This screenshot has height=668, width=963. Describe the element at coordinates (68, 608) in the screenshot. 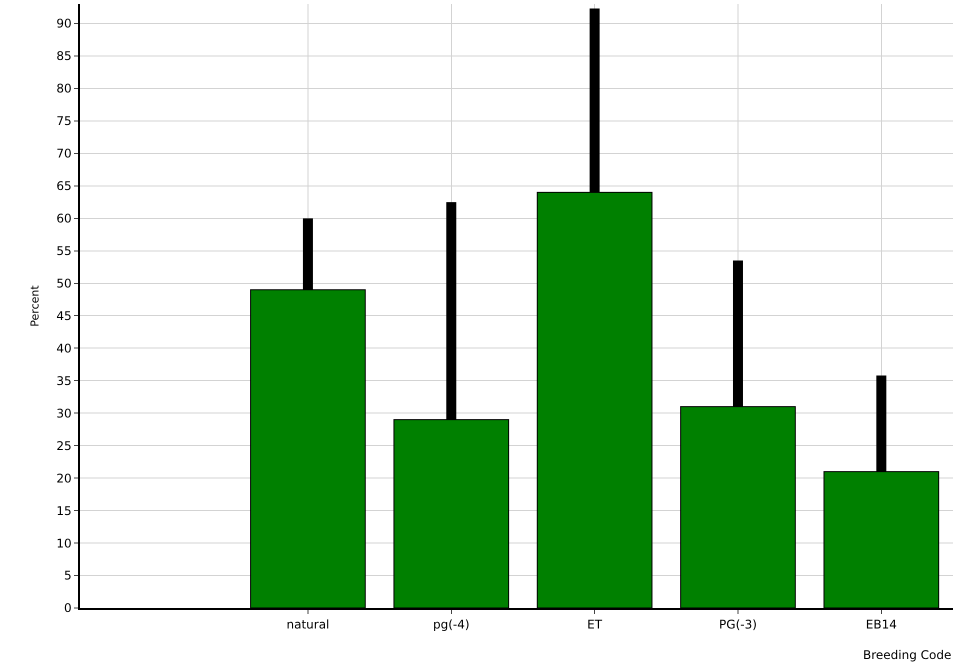

I see `y-tick-label: 0` at that location.